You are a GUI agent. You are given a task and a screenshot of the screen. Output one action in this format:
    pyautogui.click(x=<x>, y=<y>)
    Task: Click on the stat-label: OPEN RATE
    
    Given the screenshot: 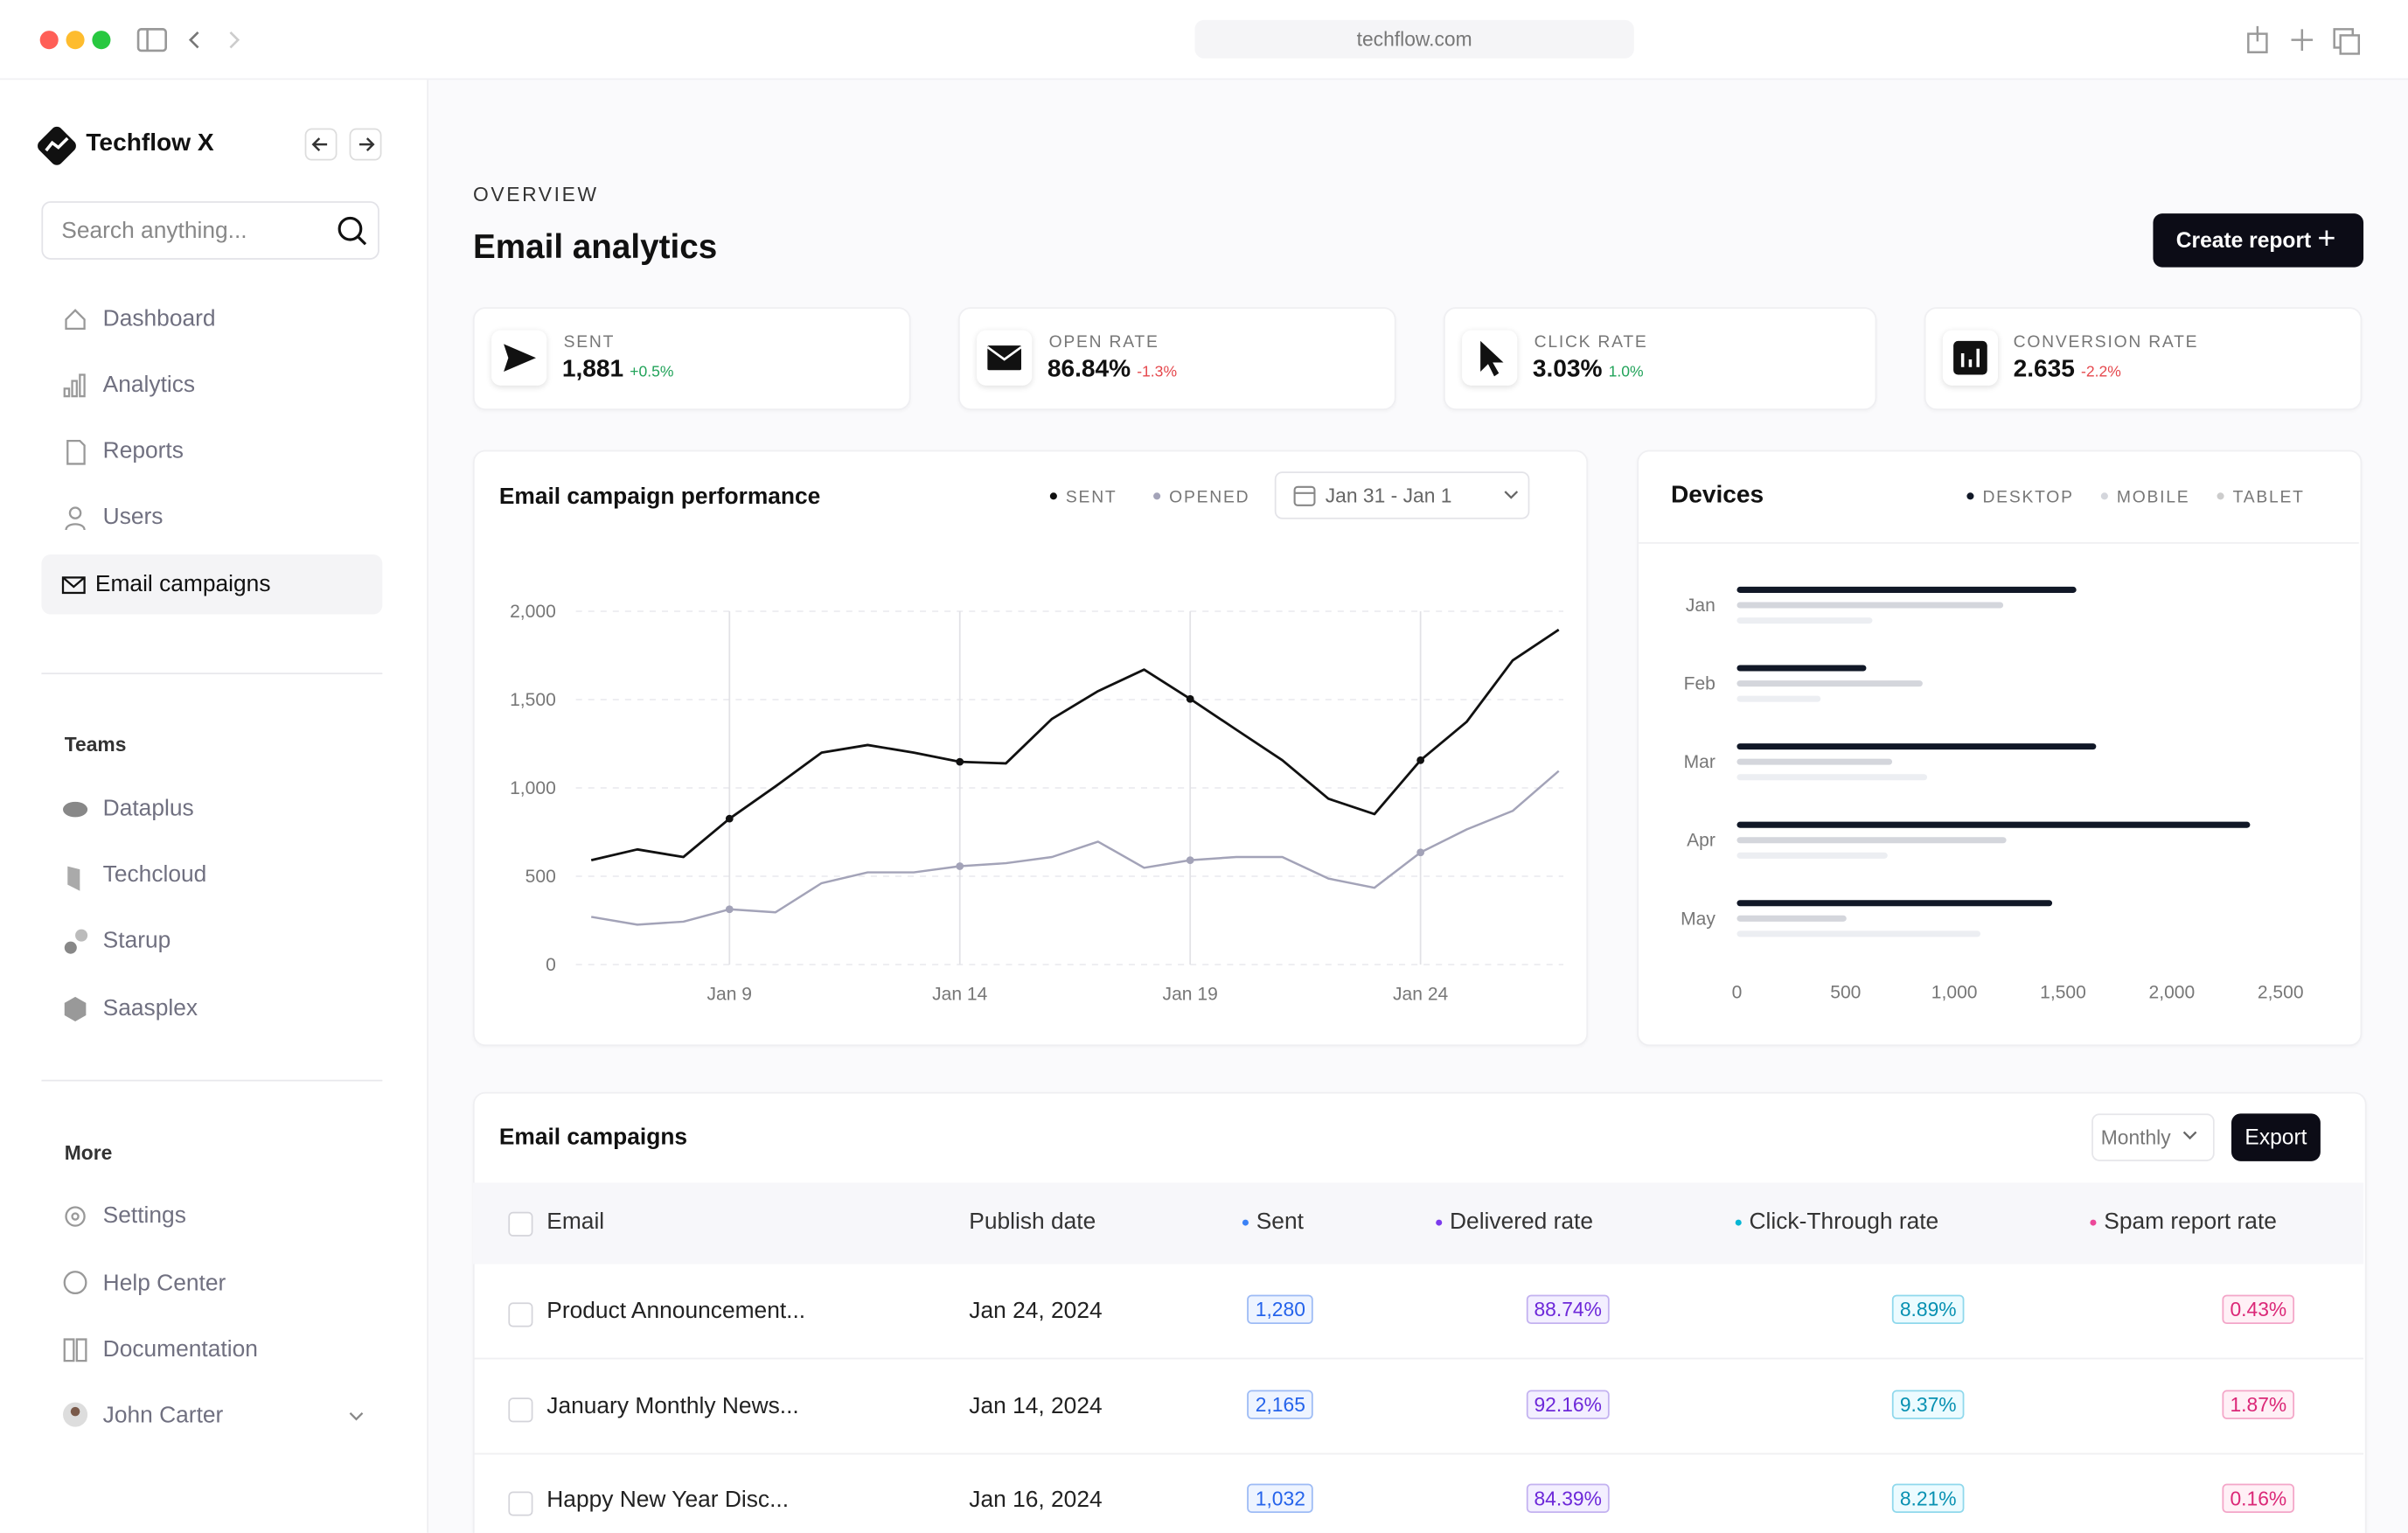 What is the action you would take?
    pyautogui.click(x=1103, y=342)
    